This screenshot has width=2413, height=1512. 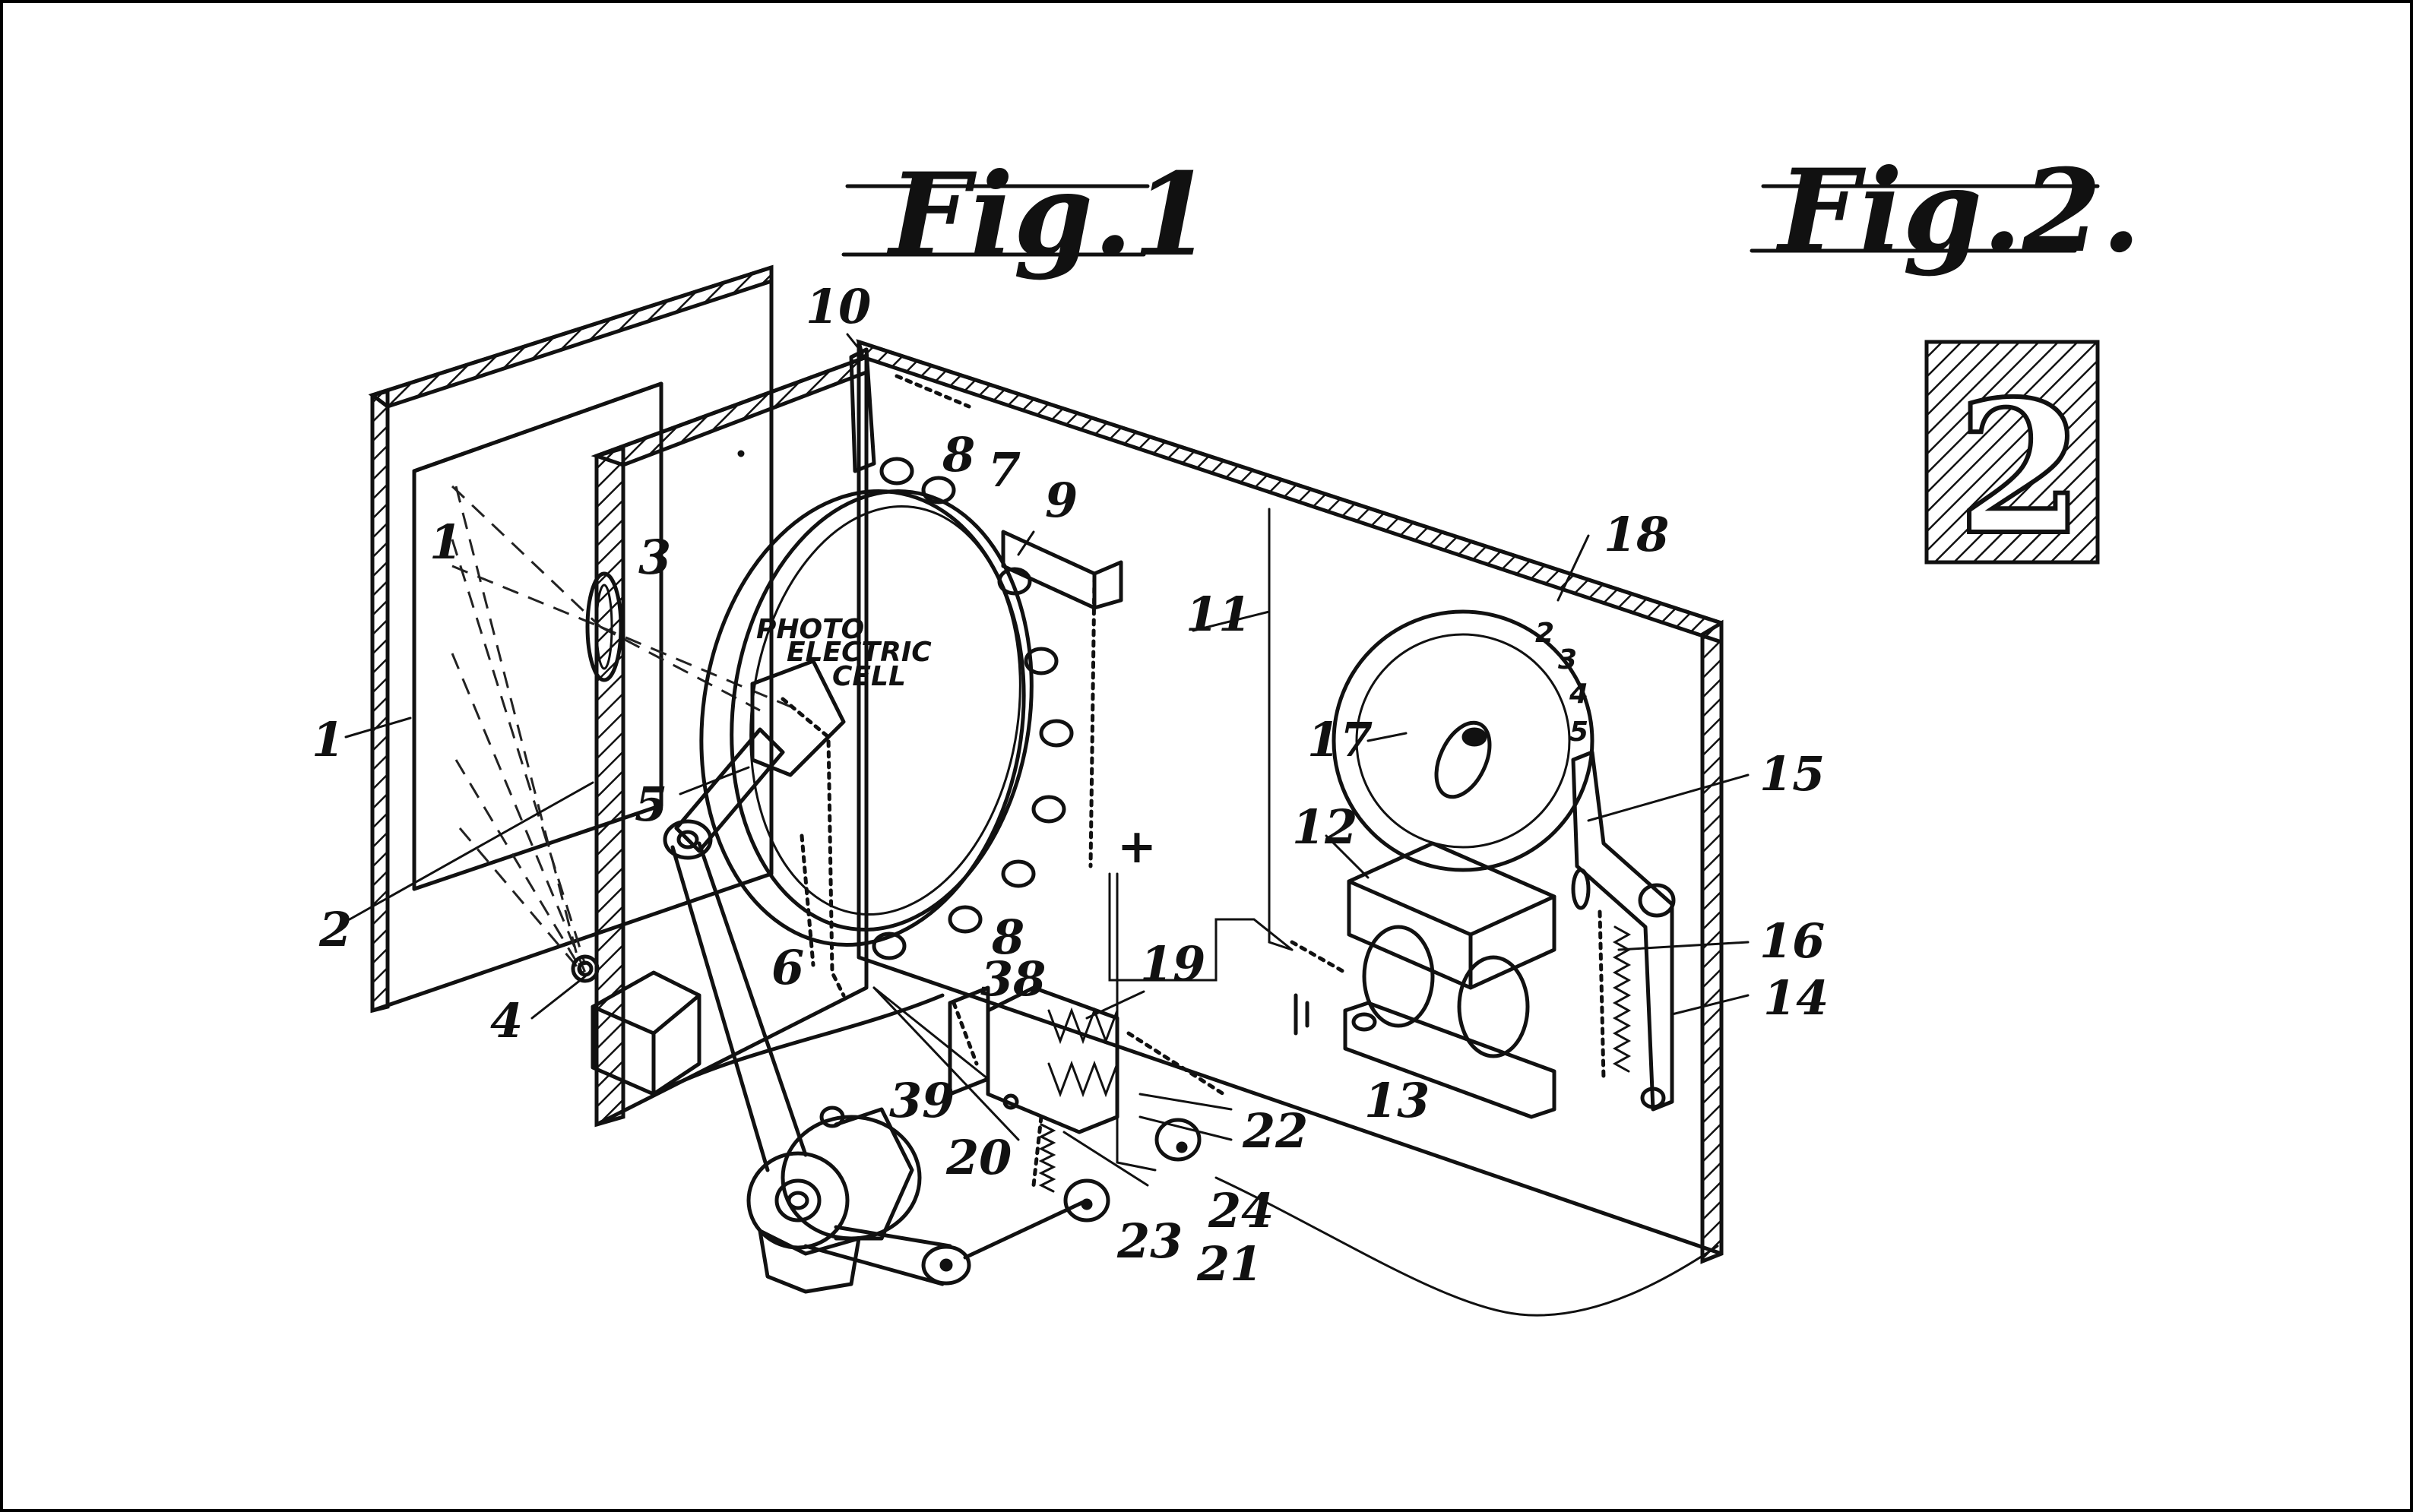 What do you see at coordinates (973, 708) in the screenshot?
I see `disk-teeth` at bounding box center [973, 708].